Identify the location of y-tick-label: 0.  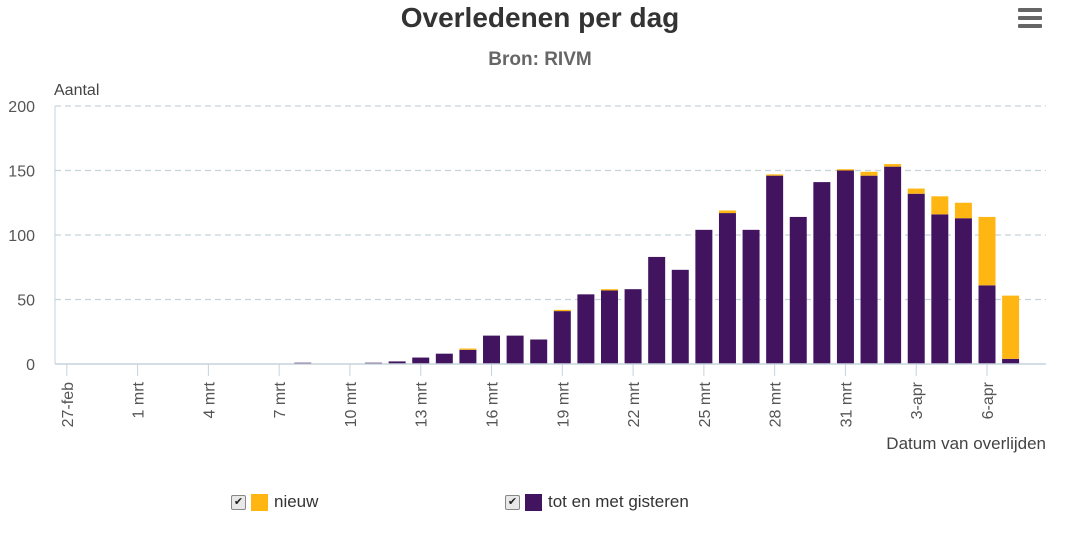
(30, 365).